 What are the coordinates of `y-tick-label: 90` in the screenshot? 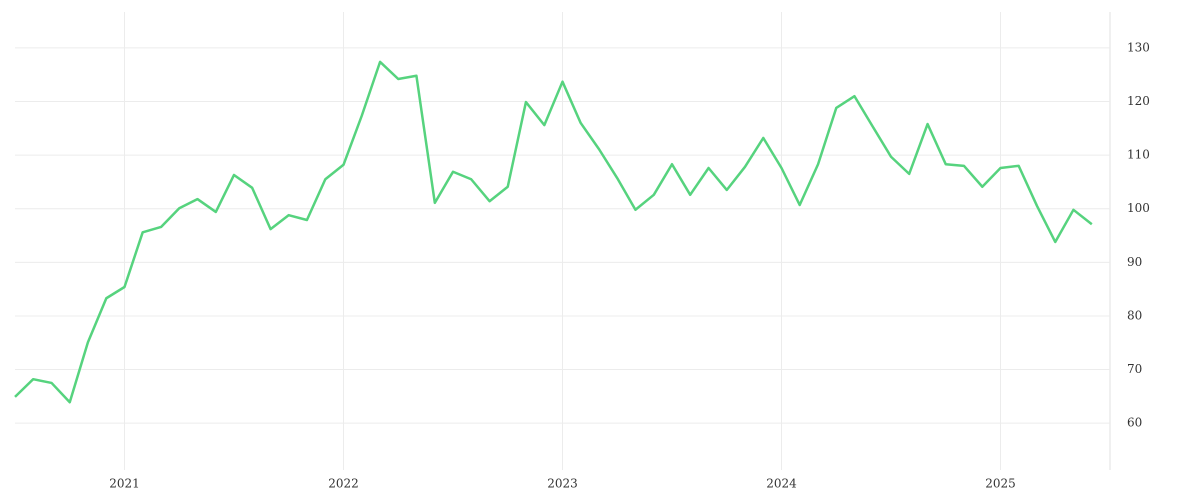 It's located at (1134, 262).